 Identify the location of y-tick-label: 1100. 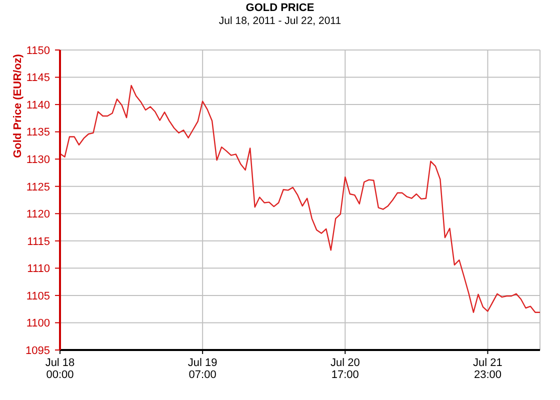
(38, 324).